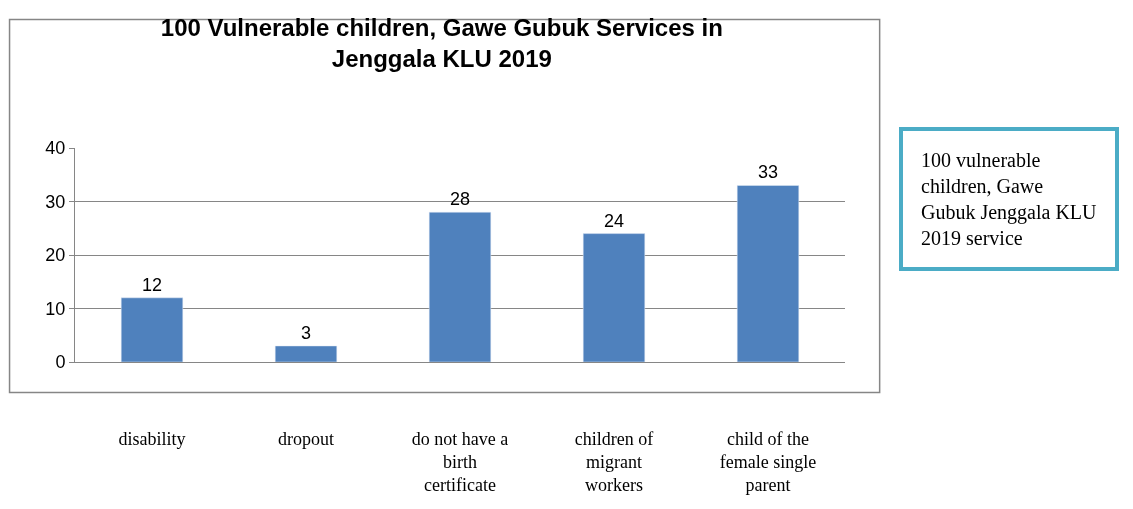 The height and width of the screenshot is (509, 1133). Describe the element at coordinates (1009, 199) in the screenshot. I see `text: 100 vulnerable children, Gawe Gubuk Jenggala KLU 2019 service` at that location.